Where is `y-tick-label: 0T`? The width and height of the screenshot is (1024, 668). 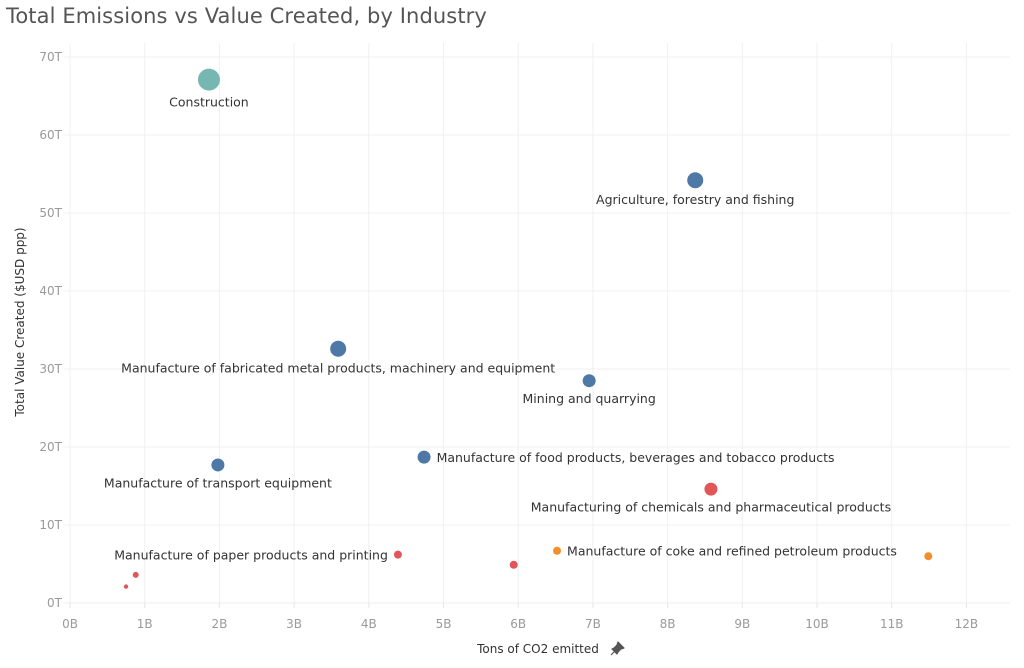 y-tick-label: 0T is located at coordinates (55, 603).